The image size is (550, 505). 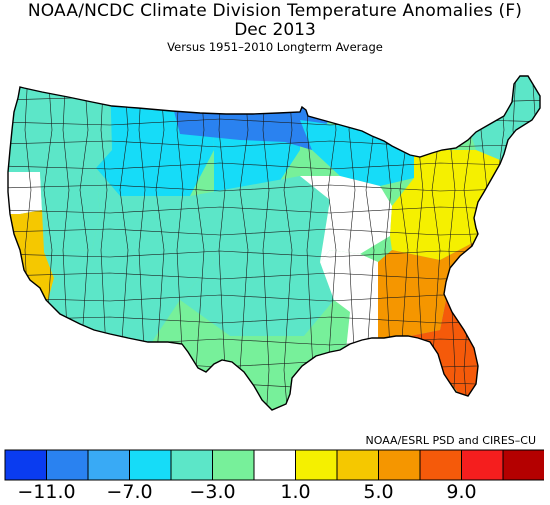 I want to click on region-ohio-valley, so click(x=346, y=219).